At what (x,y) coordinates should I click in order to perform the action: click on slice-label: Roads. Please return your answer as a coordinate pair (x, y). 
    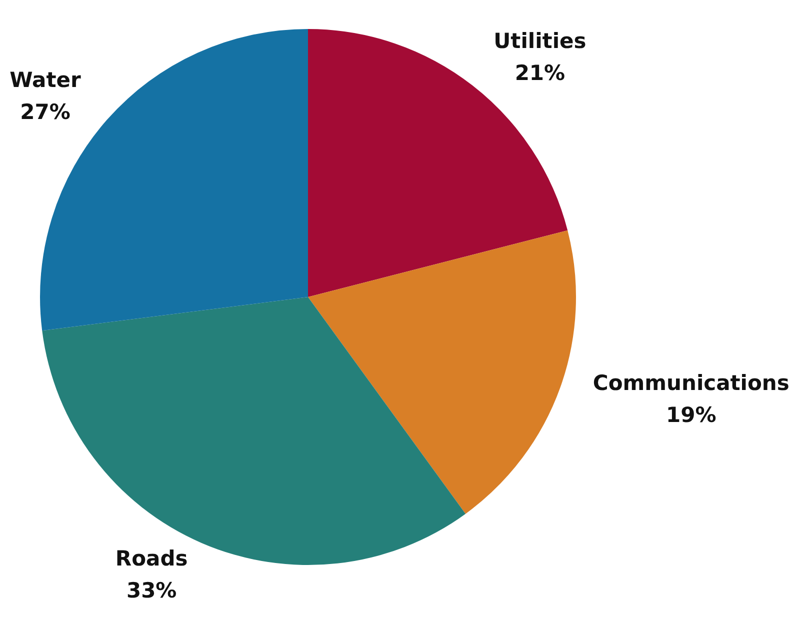
    Looking at the image, I should click on (151, 558).